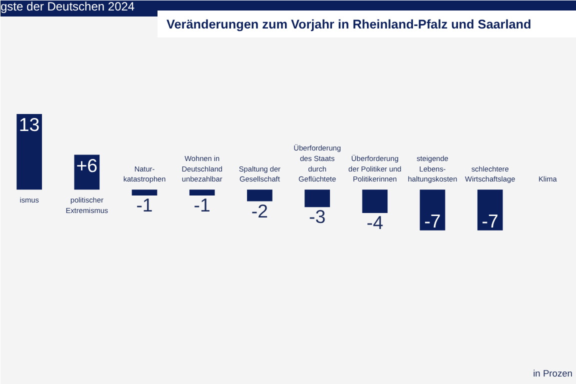  Describe the element at coordinates (553, 373) in the screenshot. I see `text: in Prozen` at that location.